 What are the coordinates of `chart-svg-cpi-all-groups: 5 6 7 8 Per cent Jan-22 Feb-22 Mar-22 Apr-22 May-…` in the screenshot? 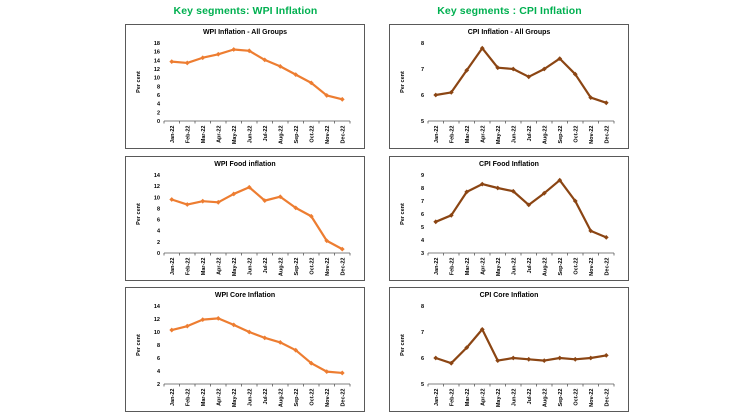 It's located at (507, 93).